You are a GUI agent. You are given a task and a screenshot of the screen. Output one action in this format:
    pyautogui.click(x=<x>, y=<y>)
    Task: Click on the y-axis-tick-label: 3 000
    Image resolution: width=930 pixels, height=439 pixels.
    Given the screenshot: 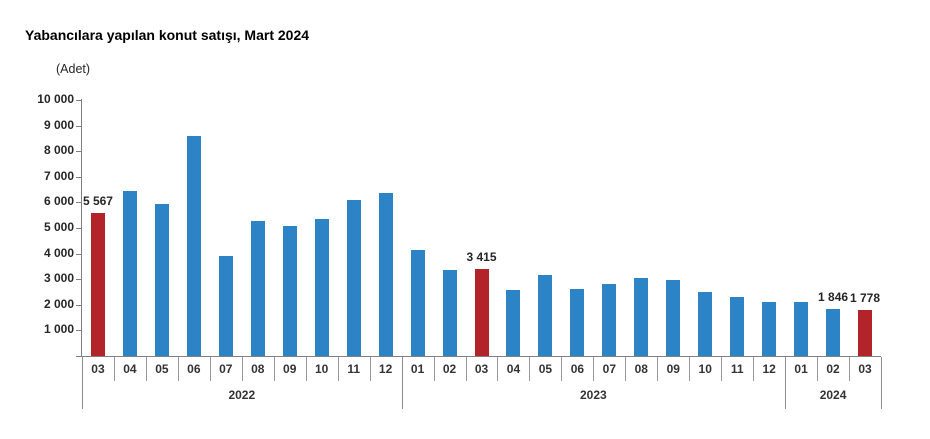 What is the action you would take?
    pyautogui.click(x=58, y=278)
    